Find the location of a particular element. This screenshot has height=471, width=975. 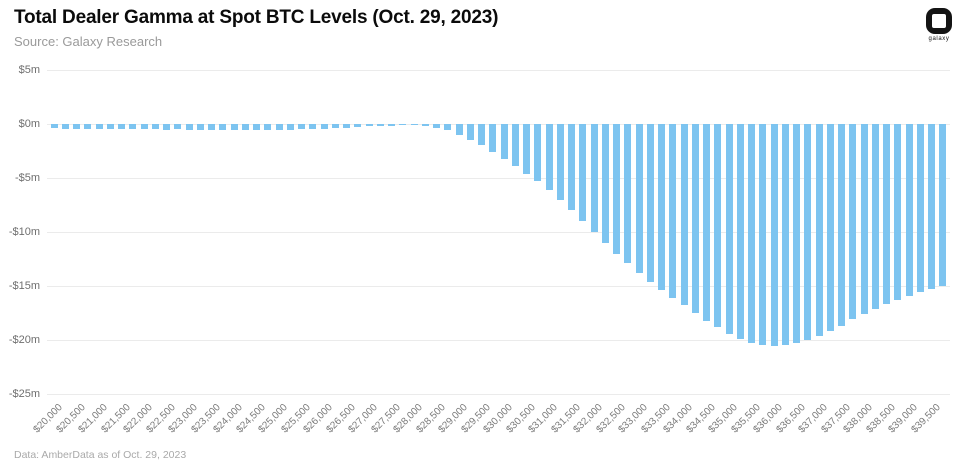

y-axis-label: -$25m is located at coordinates (24, 393).